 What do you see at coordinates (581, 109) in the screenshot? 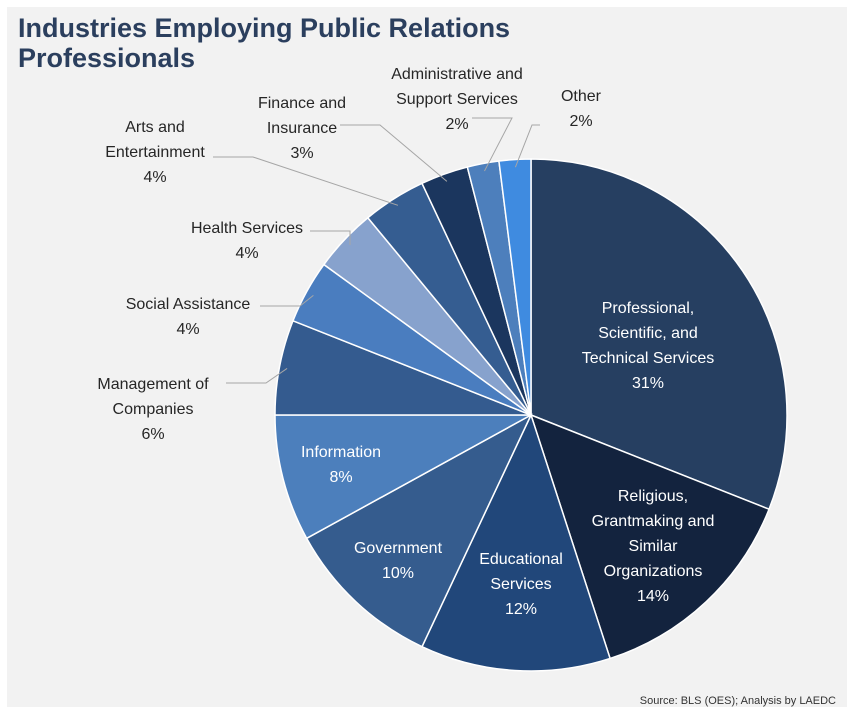
I see `slice-label: Other 2%` at bounding box center [581, 109].